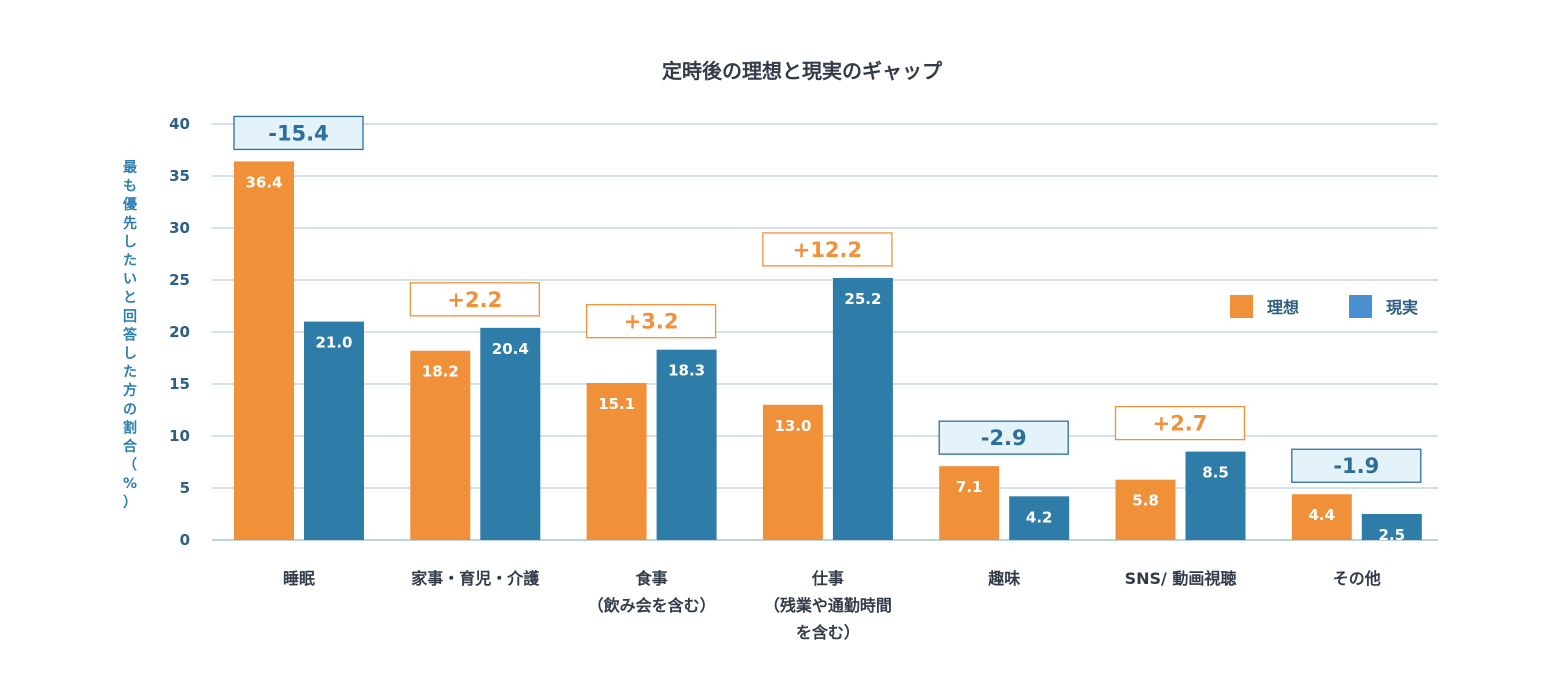 The height and width of the screenshot is (685, 1560). I want to click on category-label: 仕事, so click(827, 578).